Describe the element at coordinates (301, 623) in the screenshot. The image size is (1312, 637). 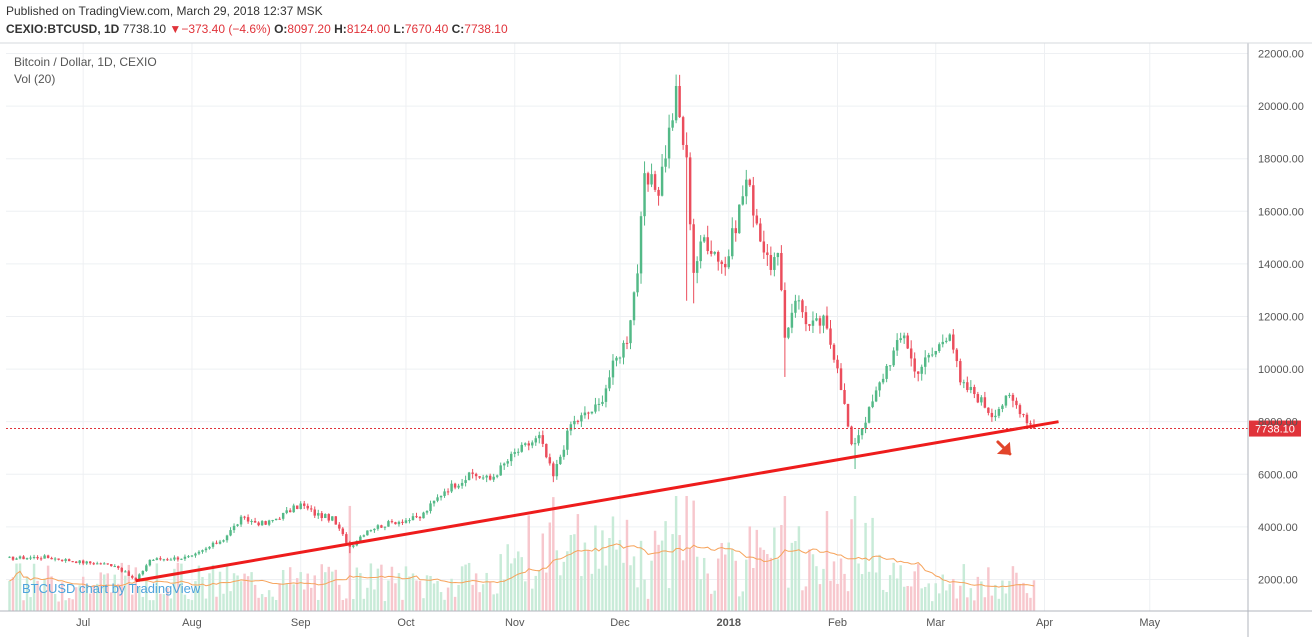
I see `x-tick-label: Sep` at that location.